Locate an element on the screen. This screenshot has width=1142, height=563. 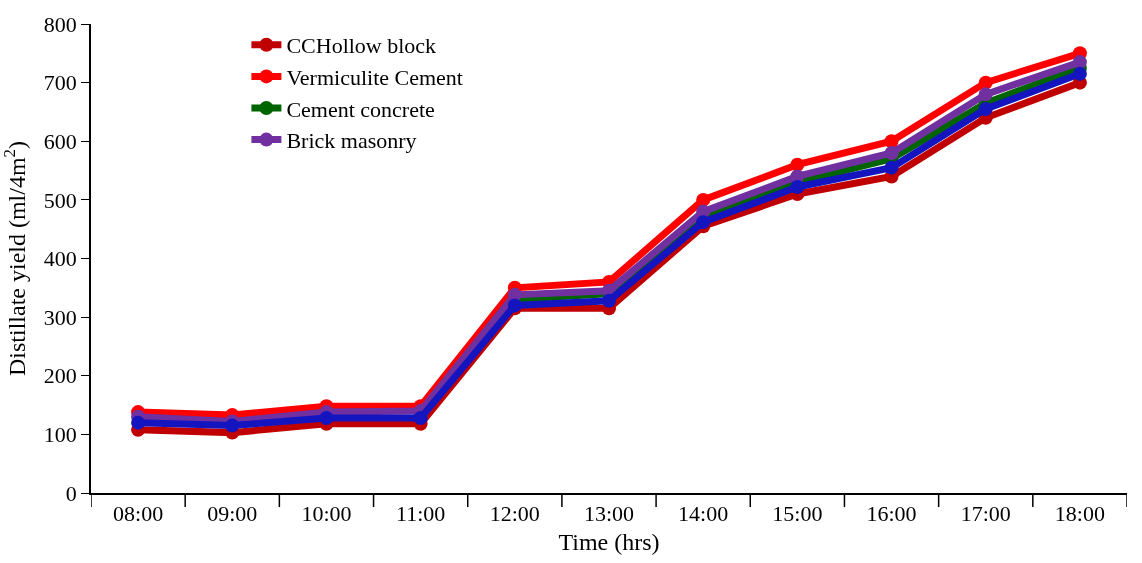
x-tick-label: 09:00 is located at coordinates (232, 514).